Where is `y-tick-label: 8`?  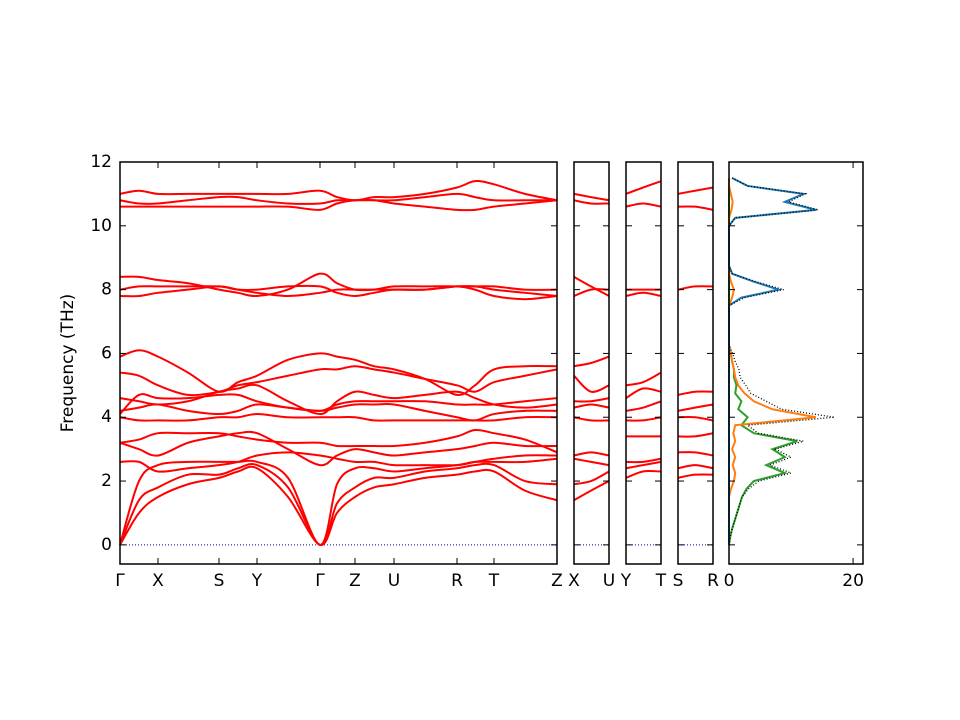 y-tick-label: 8 is located at coordinates (106, 290).